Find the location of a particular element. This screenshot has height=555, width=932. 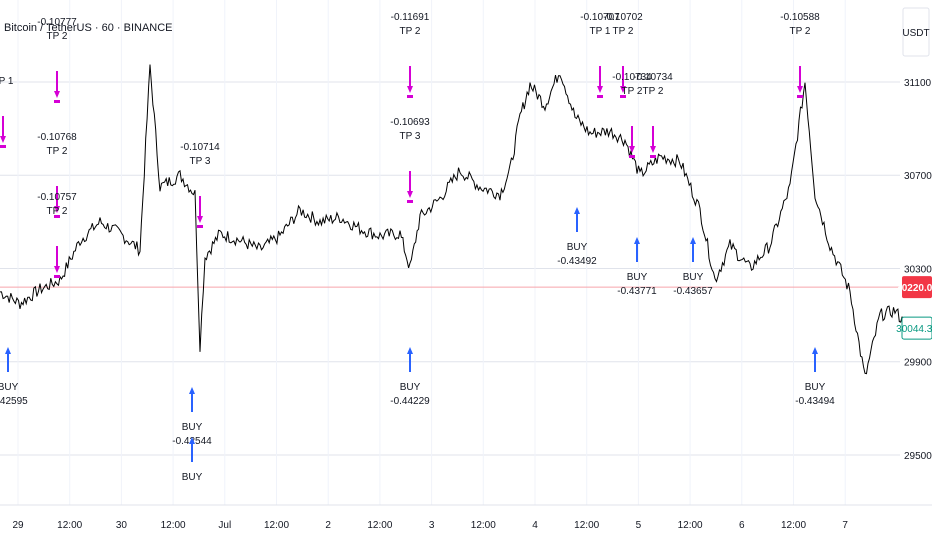

take-profit-signal: -0.10777 TP 2 is located at coordinates (57, 60).